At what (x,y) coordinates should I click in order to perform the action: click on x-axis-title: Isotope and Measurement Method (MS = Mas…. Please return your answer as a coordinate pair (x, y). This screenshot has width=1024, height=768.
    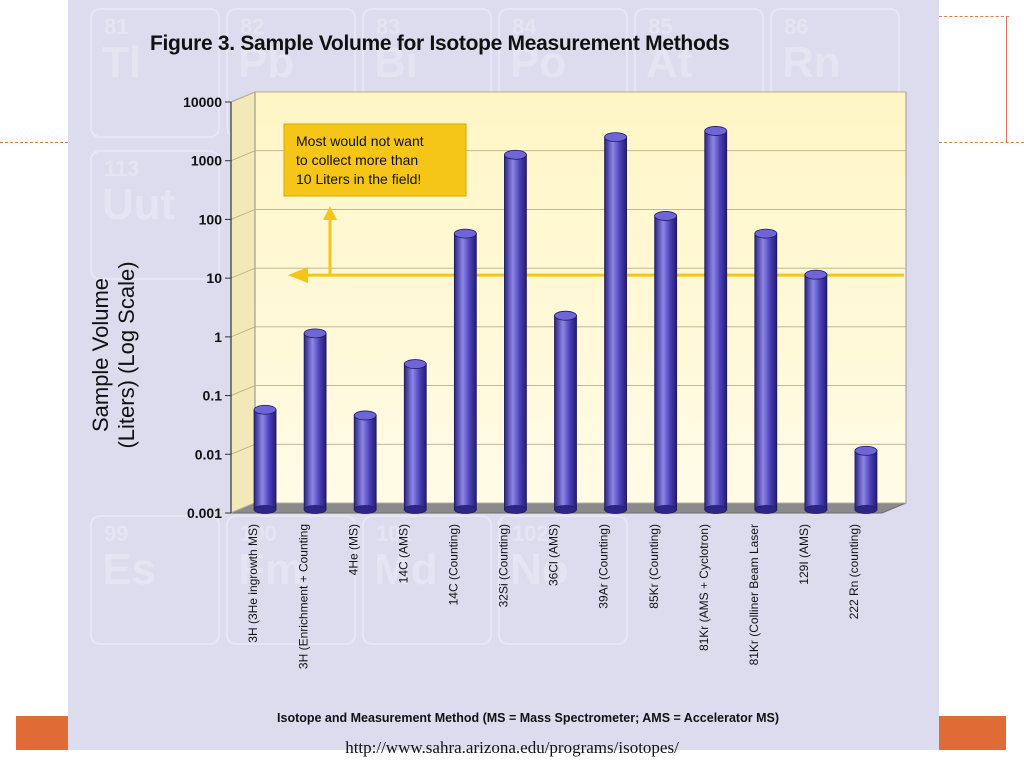
    Looking at the image, I should click on (528, 718).